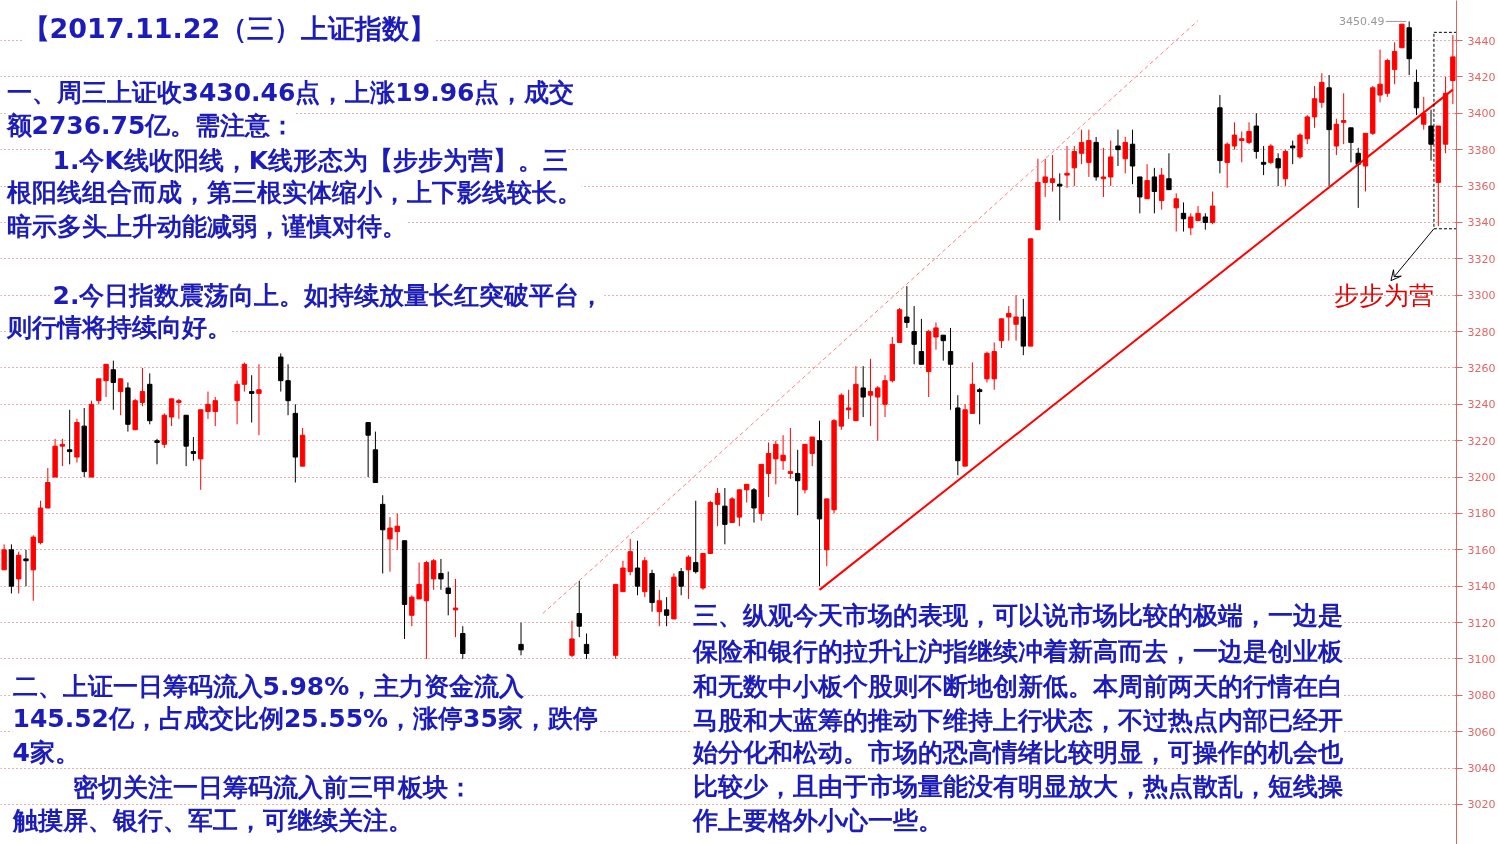 The image size is (1498, 844). Describe the element at coordinates (1017, 720) in the screenshot. I see `annotation: 马股和大蓝筹的推动下维持上行状态，不过热点内部已经开` at that location.